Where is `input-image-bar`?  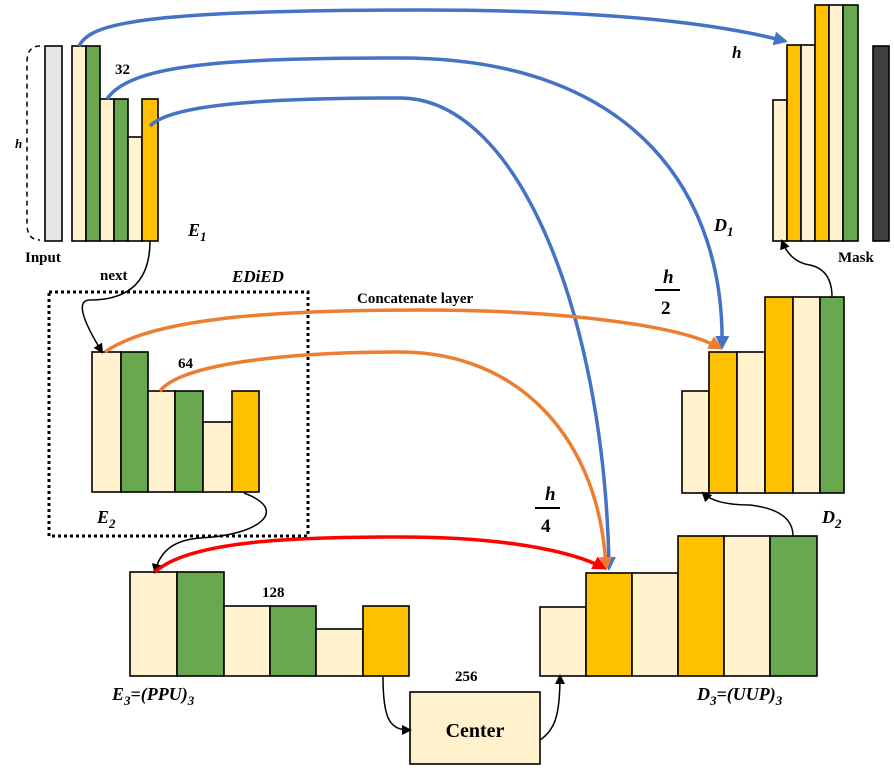
input-image-bar is located at coordinates (53, 143).